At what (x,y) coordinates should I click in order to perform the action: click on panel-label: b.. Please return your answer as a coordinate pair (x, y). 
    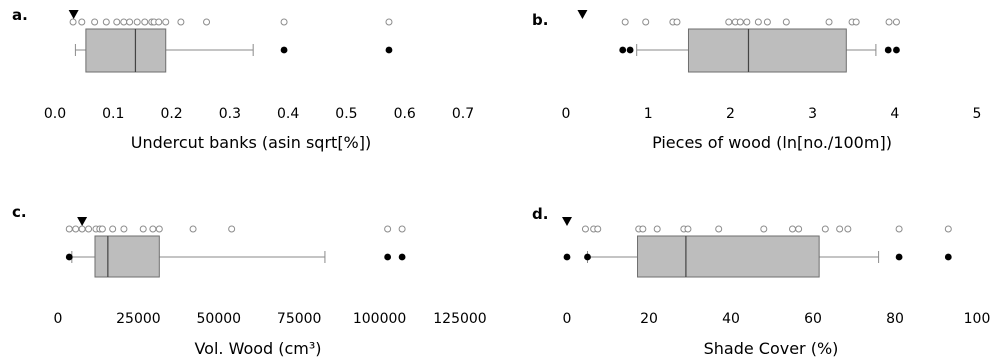
    Looking at the image, I should click on (540, 20).